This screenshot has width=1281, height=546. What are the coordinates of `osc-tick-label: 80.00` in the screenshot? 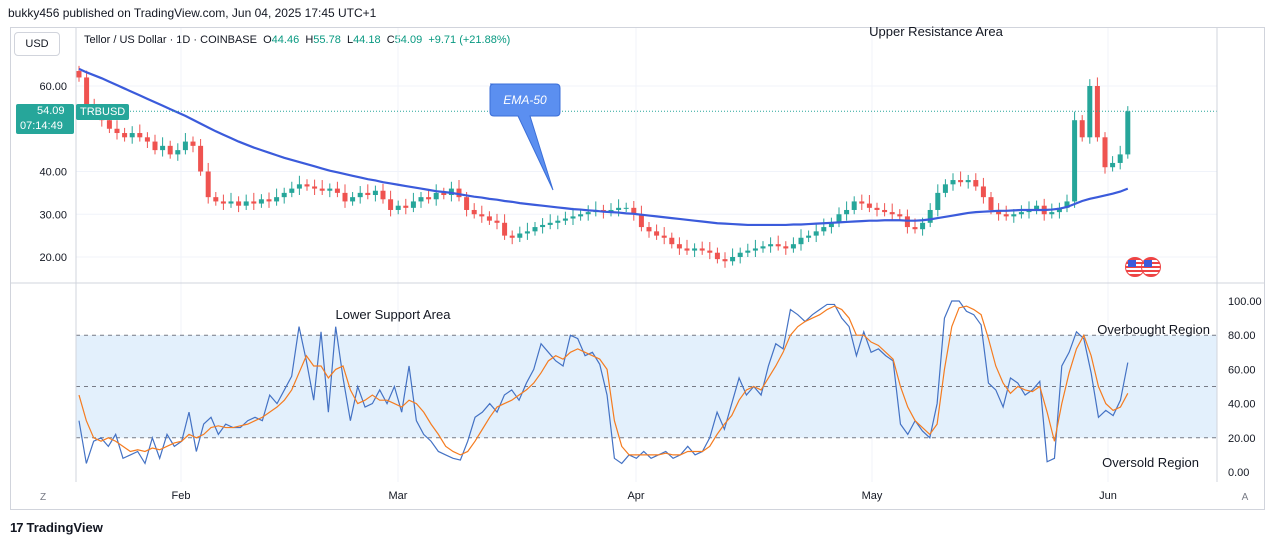 It's located at (1242, 336).